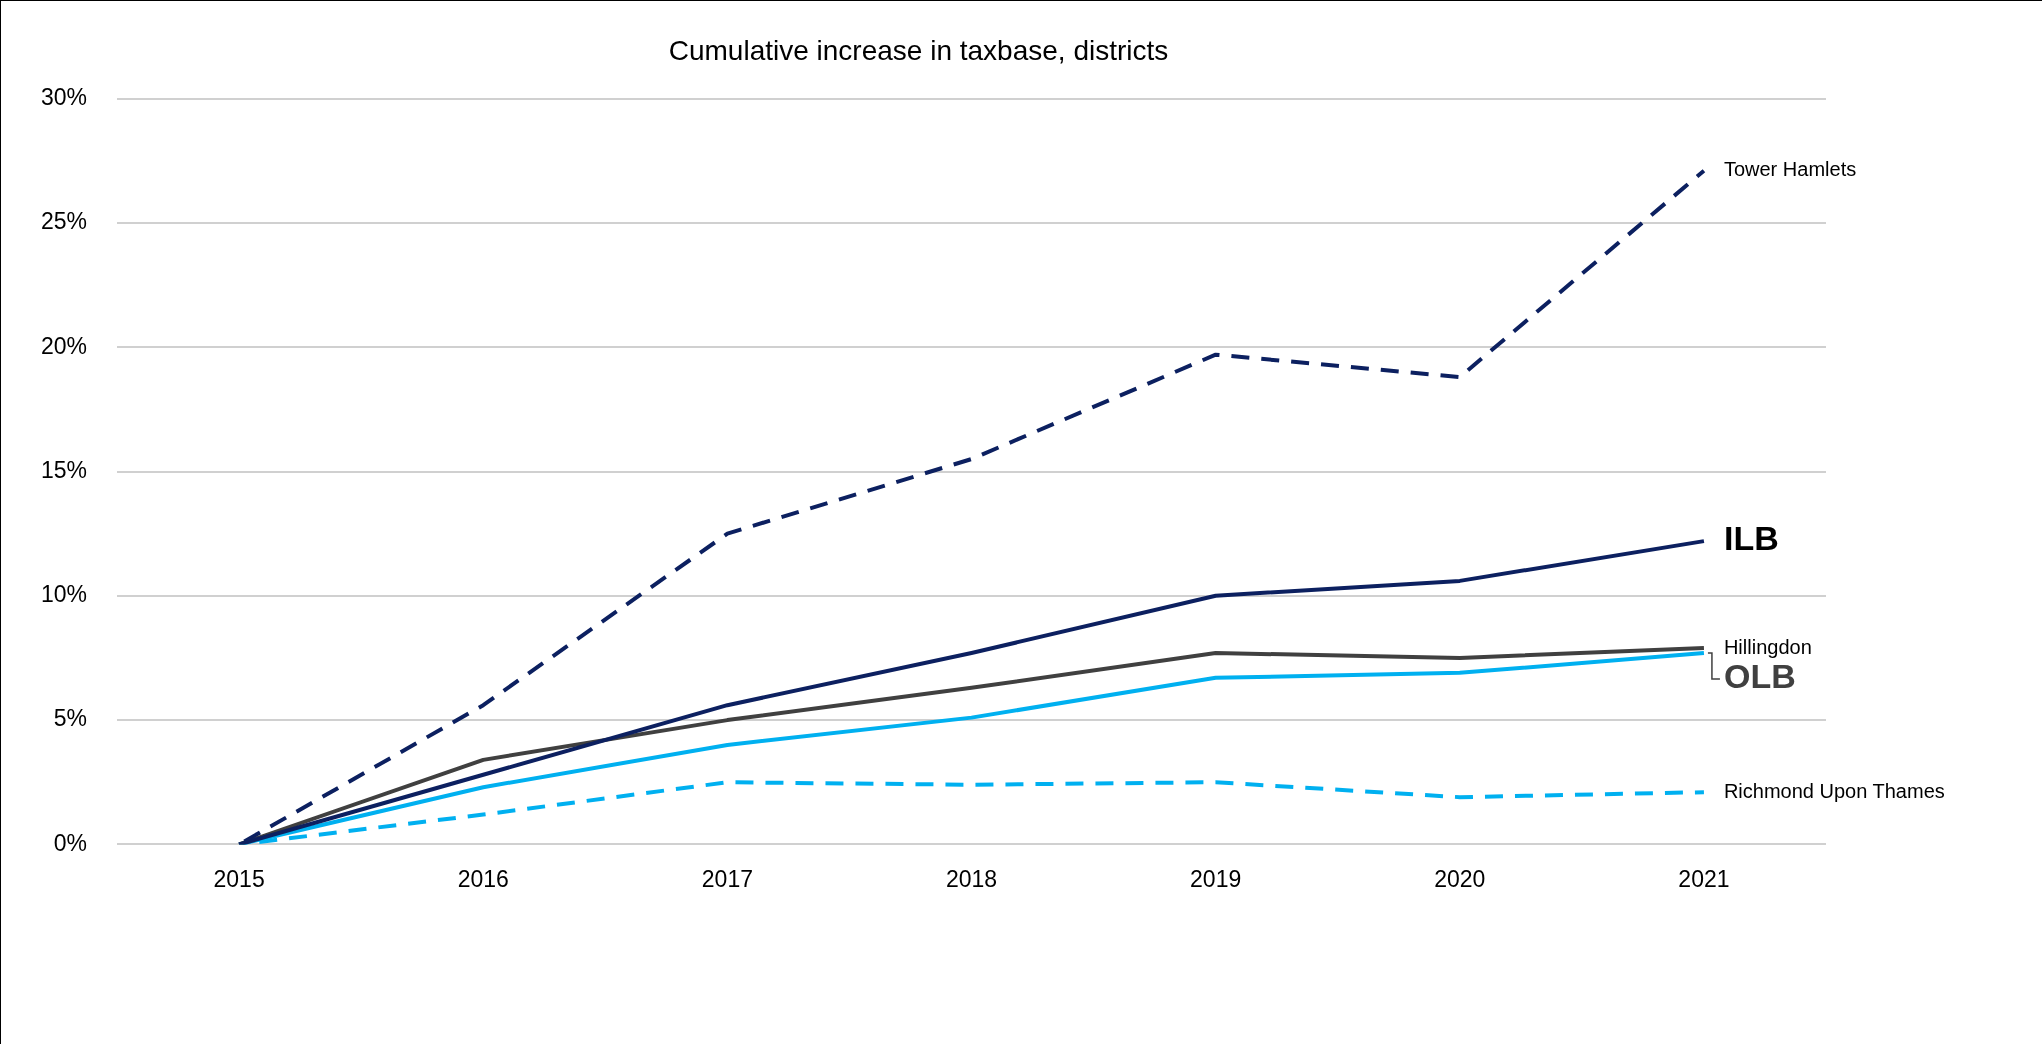  I want to click on y-tick-label: 15%, so click(64, 469).